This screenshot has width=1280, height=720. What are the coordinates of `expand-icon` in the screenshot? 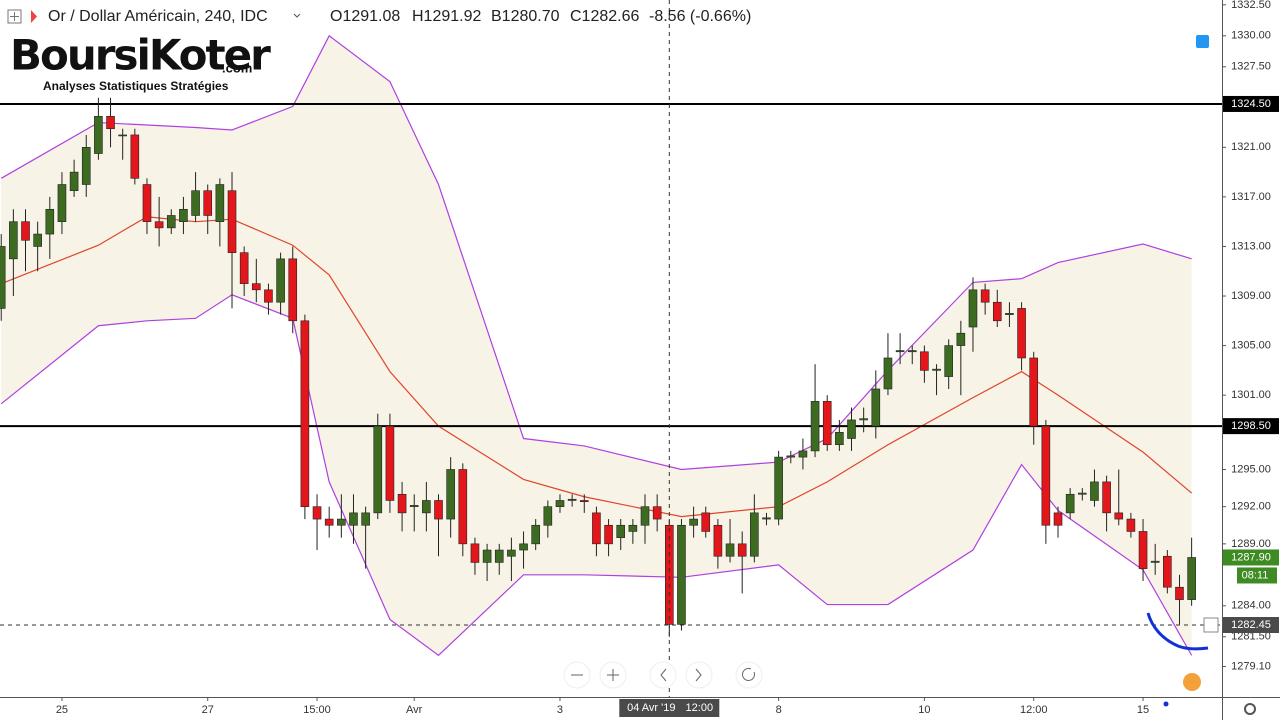 It's located at (14, 16).